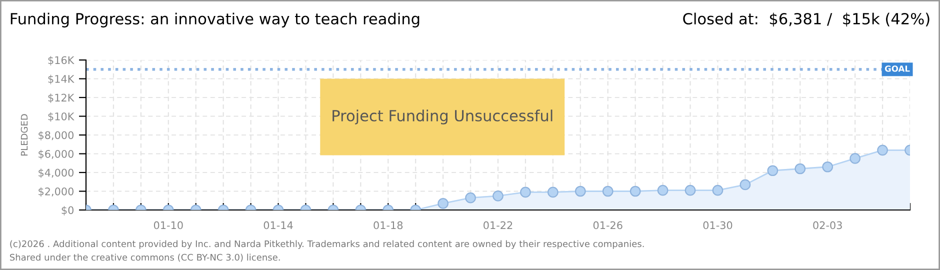 This screenshot has height=270, width=940. Describe the element at coordinates (56, 135) in the screenshot. I see `y-tick-label: $8,000` at that location.